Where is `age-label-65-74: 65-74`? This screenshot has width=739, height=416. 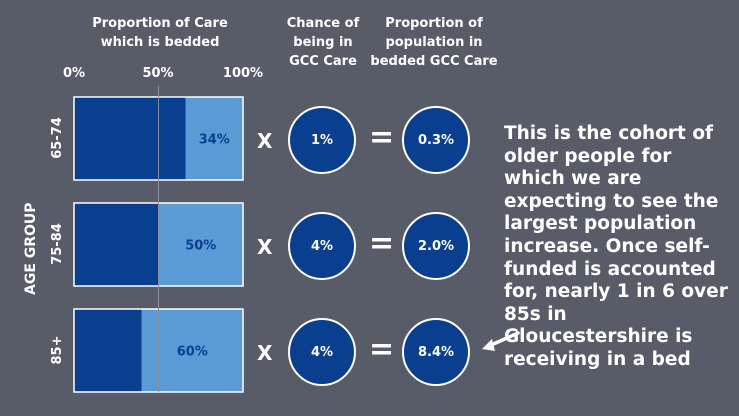
age-label-65-74: 65-74 is located at coordinates (57, 138).